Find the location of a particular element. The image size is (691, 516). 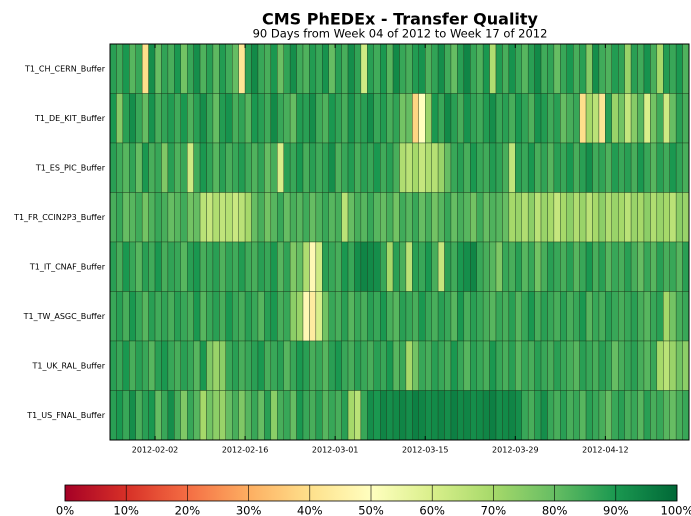

colorbar-tick-label: 90% is located at coordinates (616, 510).